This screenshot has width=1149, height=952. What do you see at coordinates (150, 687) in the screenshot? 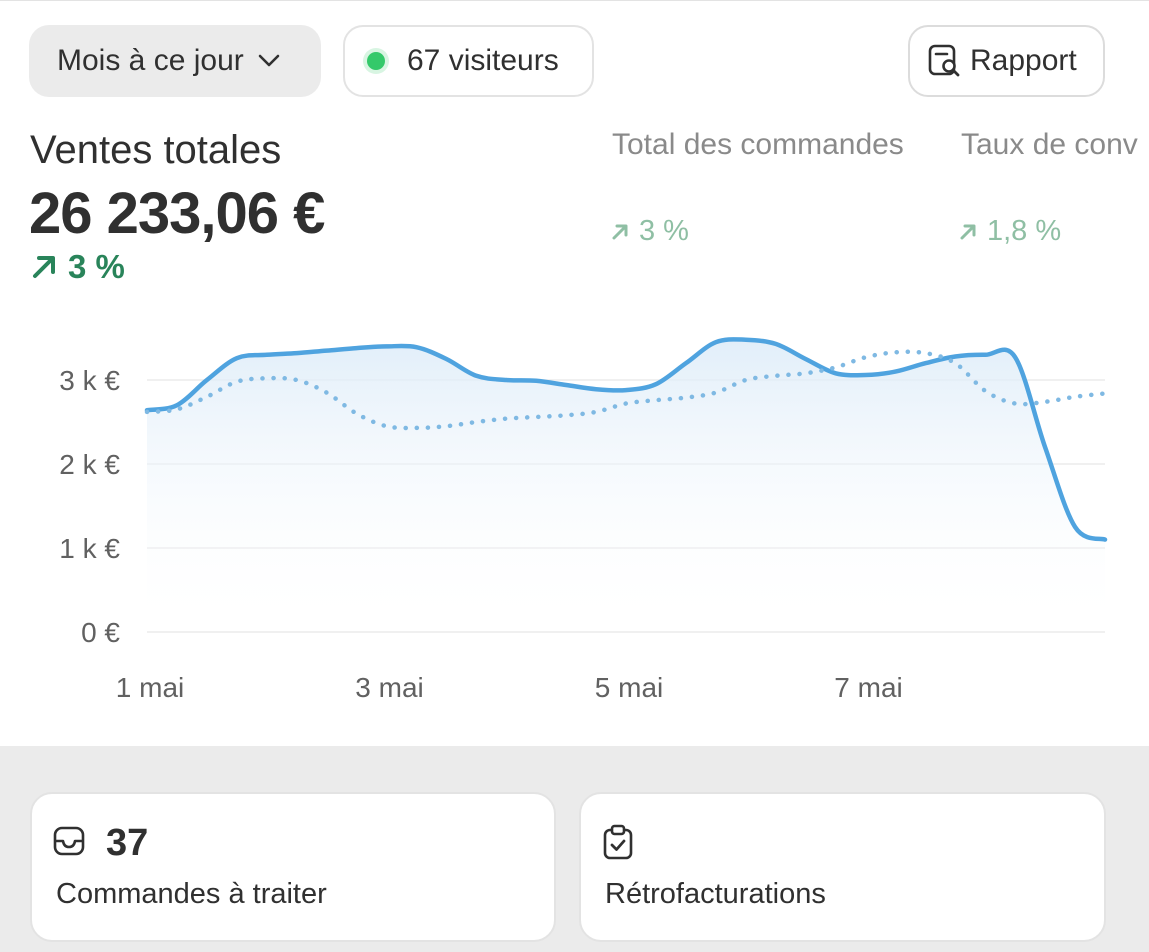
I see `x-tick-label: 1 mai` at bounding box center [150, 687].